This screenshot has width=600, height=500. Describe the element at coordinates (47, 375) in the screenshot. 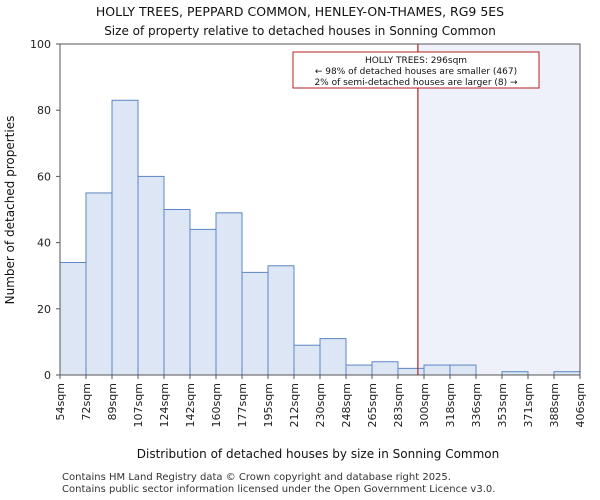

I see `y-tick-label: 0` at that location.